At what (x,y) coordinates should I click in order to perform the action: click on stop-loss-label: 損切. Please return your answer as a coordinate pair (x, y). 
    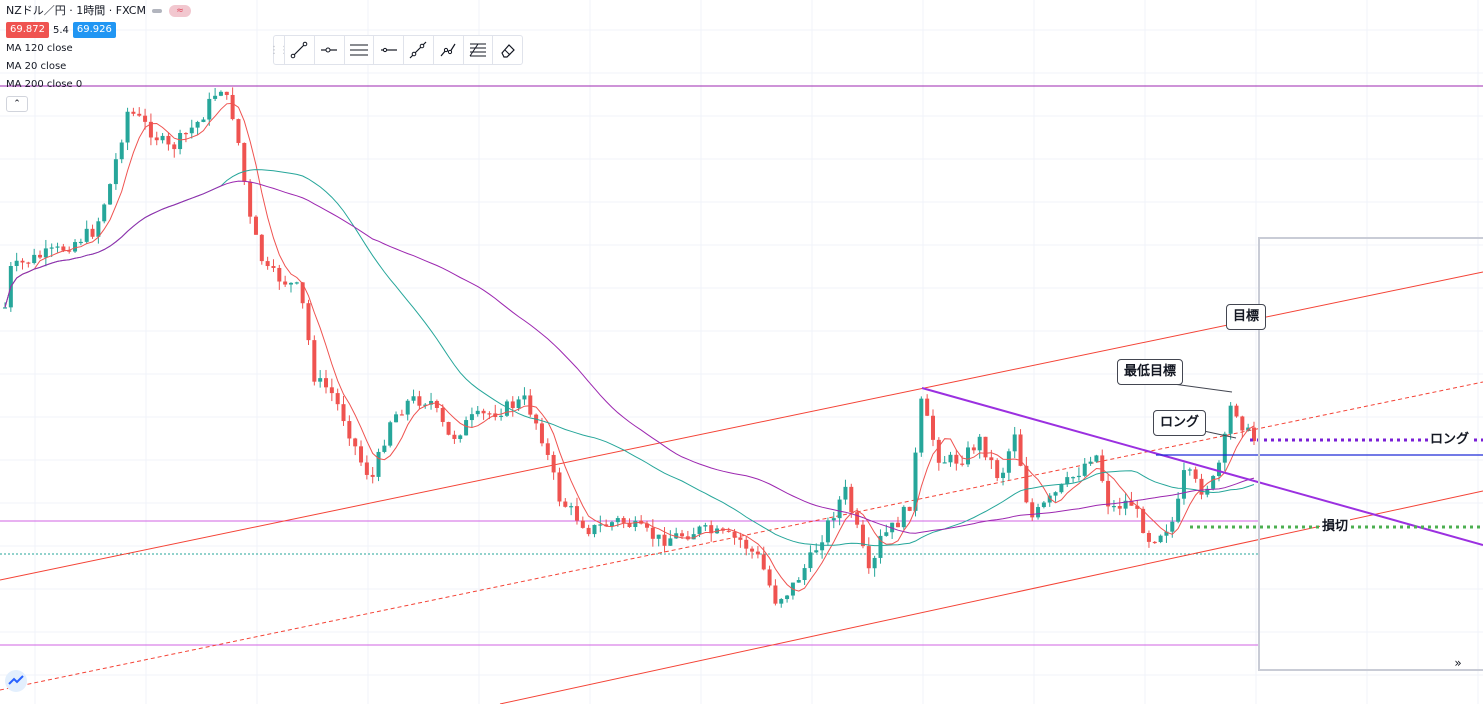
    Looking at the image, I should click on (1335, 527).